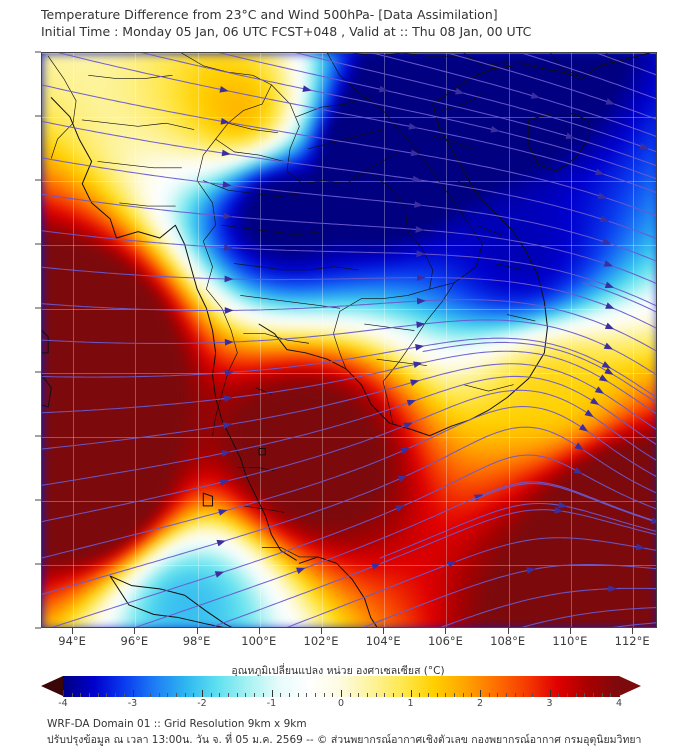 This screenshot has width=676, height=756. I want to click on colorbar-value-label: -2, so click(202, 703).